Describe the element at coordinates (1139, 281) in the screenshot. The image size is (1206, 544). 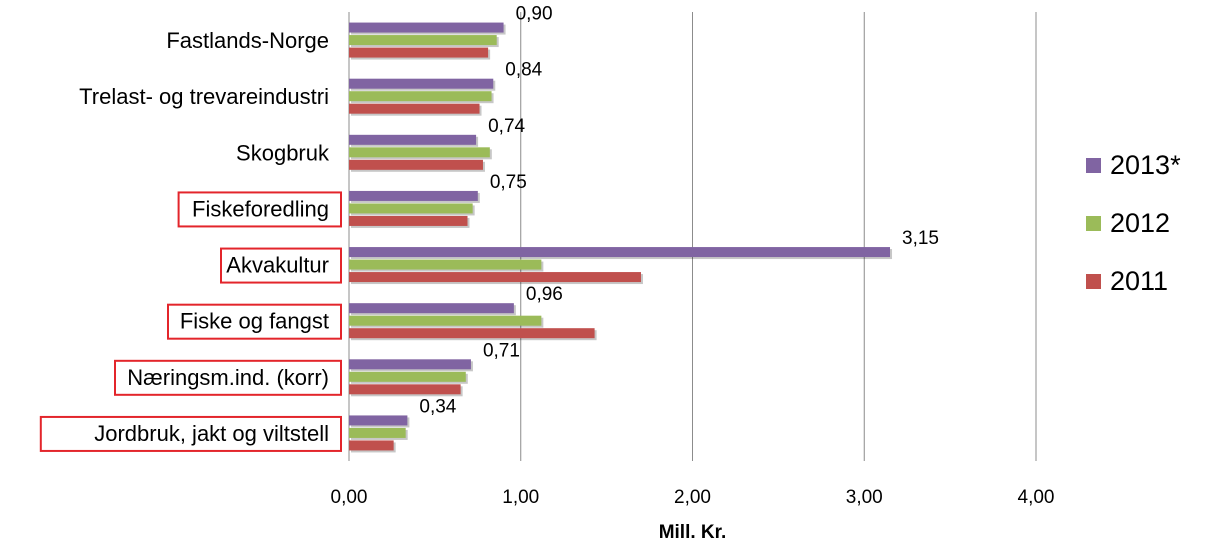
I see `legend-label: 2011` at that location.